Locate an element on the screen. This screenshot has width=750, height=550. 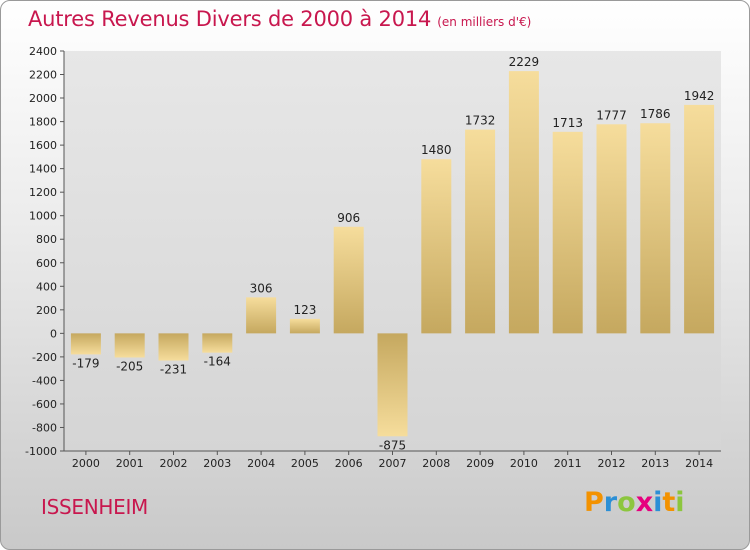
y-tick-label: 1800 is located at coordinates (43, 122).